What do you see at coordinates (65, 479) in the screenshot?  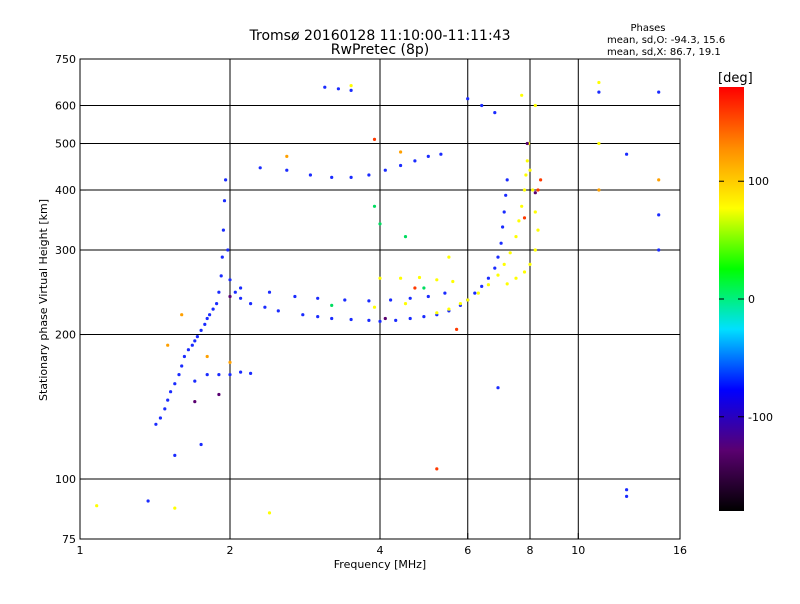 I see `y-tick-label: 100` at bounding box center [65, 479].